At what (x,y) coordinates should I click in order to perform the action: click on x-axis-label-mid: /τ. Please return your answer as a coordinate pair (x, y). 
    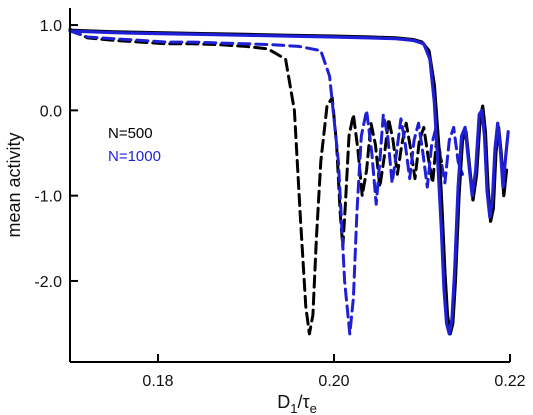
    Looking at the image, I should click on (303, 402).